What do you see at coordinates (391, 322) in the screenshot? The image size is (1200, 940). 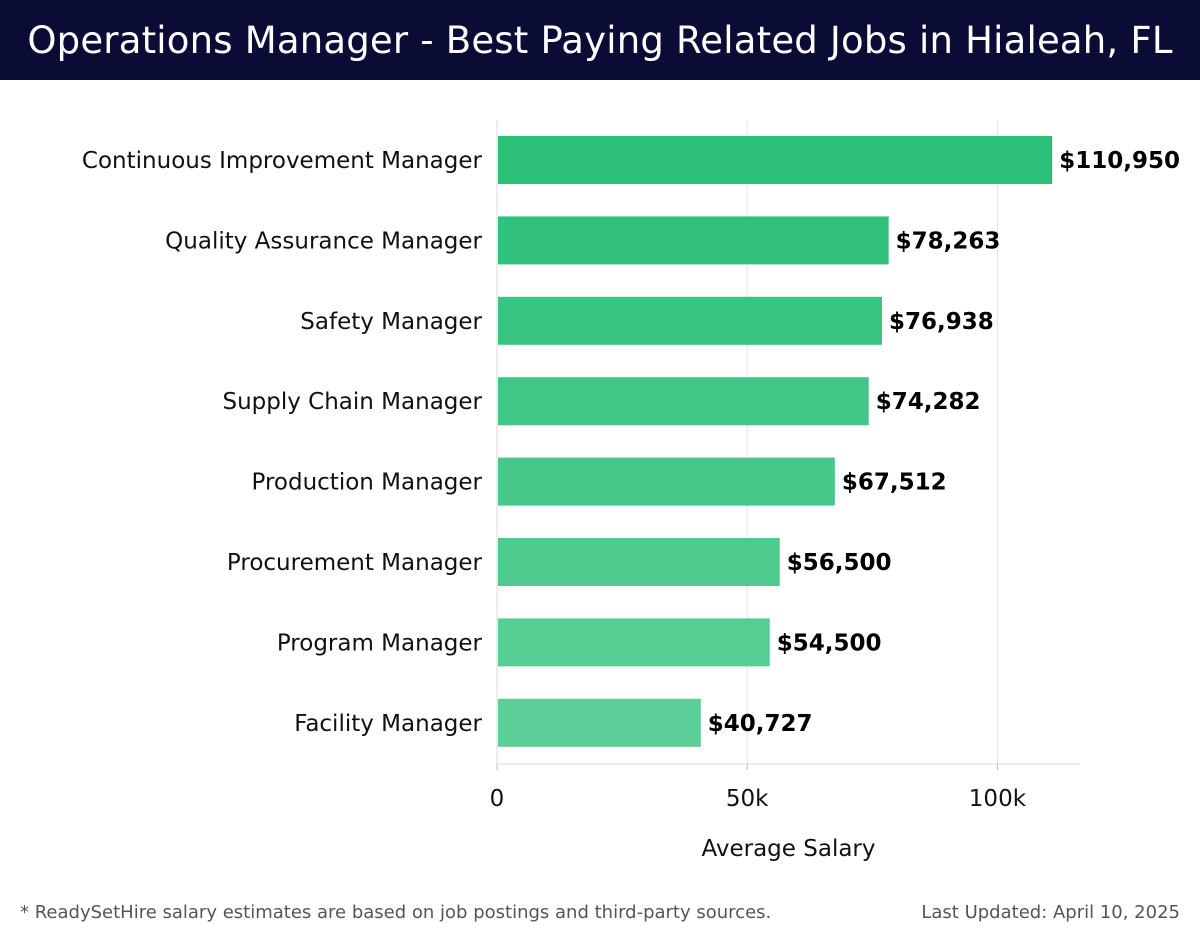 I see `category-label: Safety Manager` at bounding box center [391, 322].